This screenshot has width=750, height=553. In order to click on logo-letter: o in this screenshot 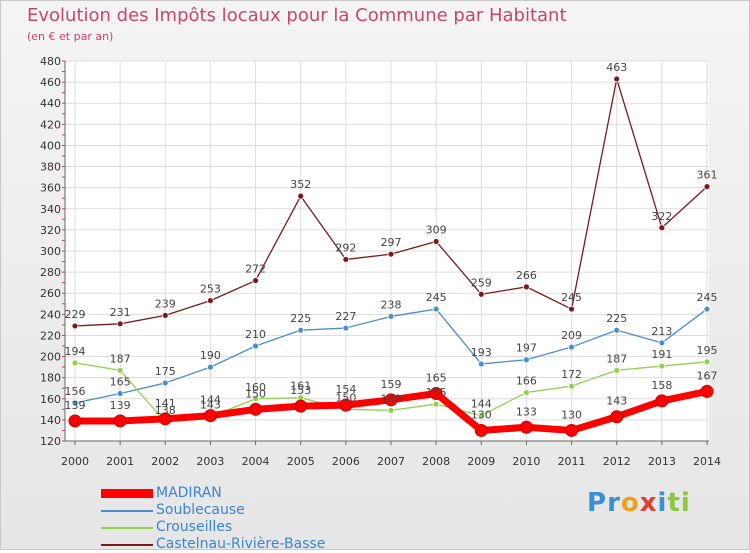, I will do `click(630, 503)`.